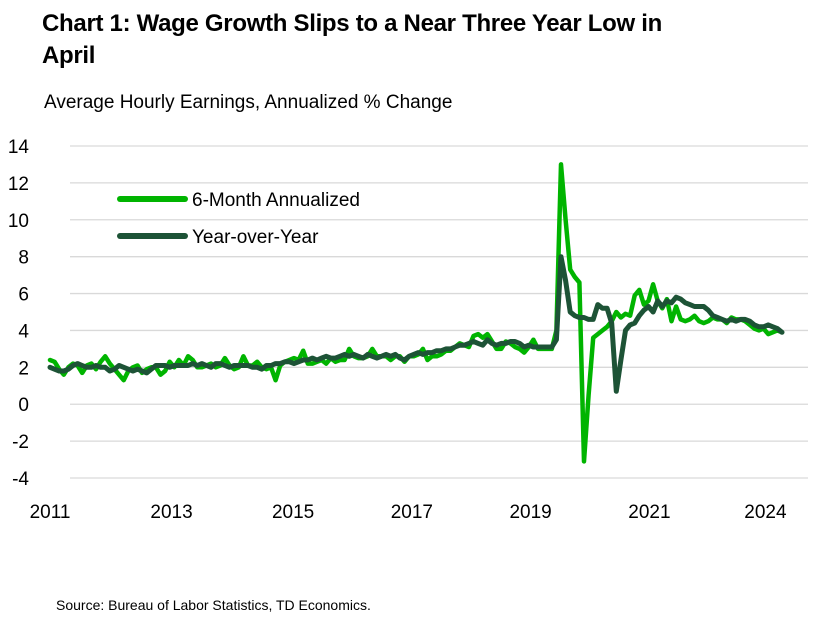 The height and width of the screenshot is (617, 827). Describe the element at coordinates (23, 368) in the screenshot. I see `y-tick-label: 2` at that location.